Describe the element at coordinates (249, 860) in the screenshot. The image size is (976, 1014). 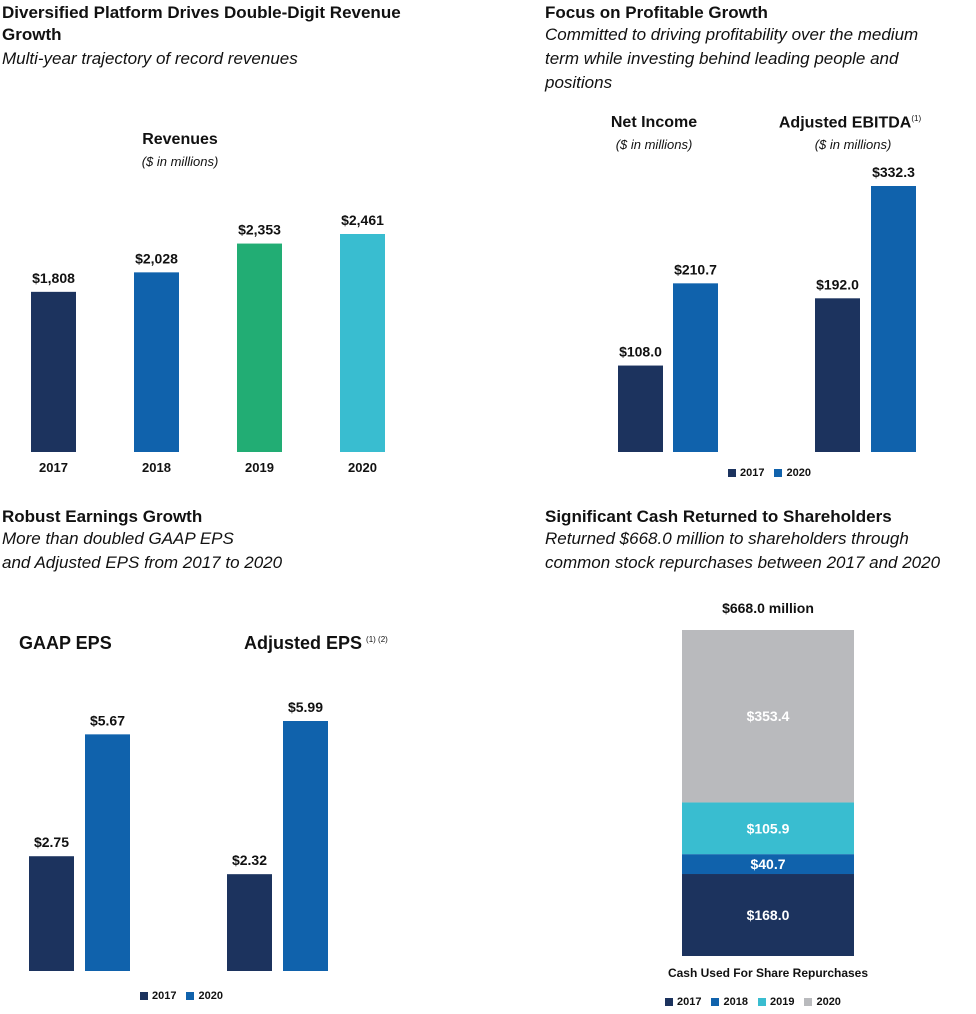
I see `adjusted-eps-value-label-2017: $2.32` at that location.